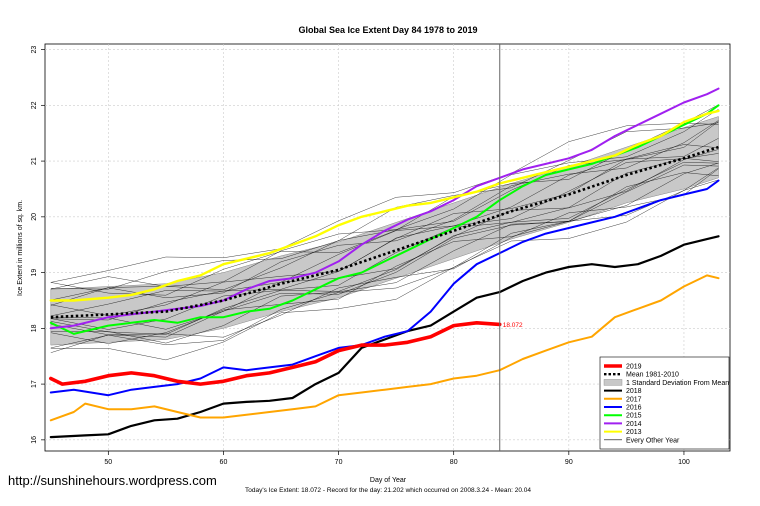  I want to click on y-tick-label: 19, so click(34, 273).